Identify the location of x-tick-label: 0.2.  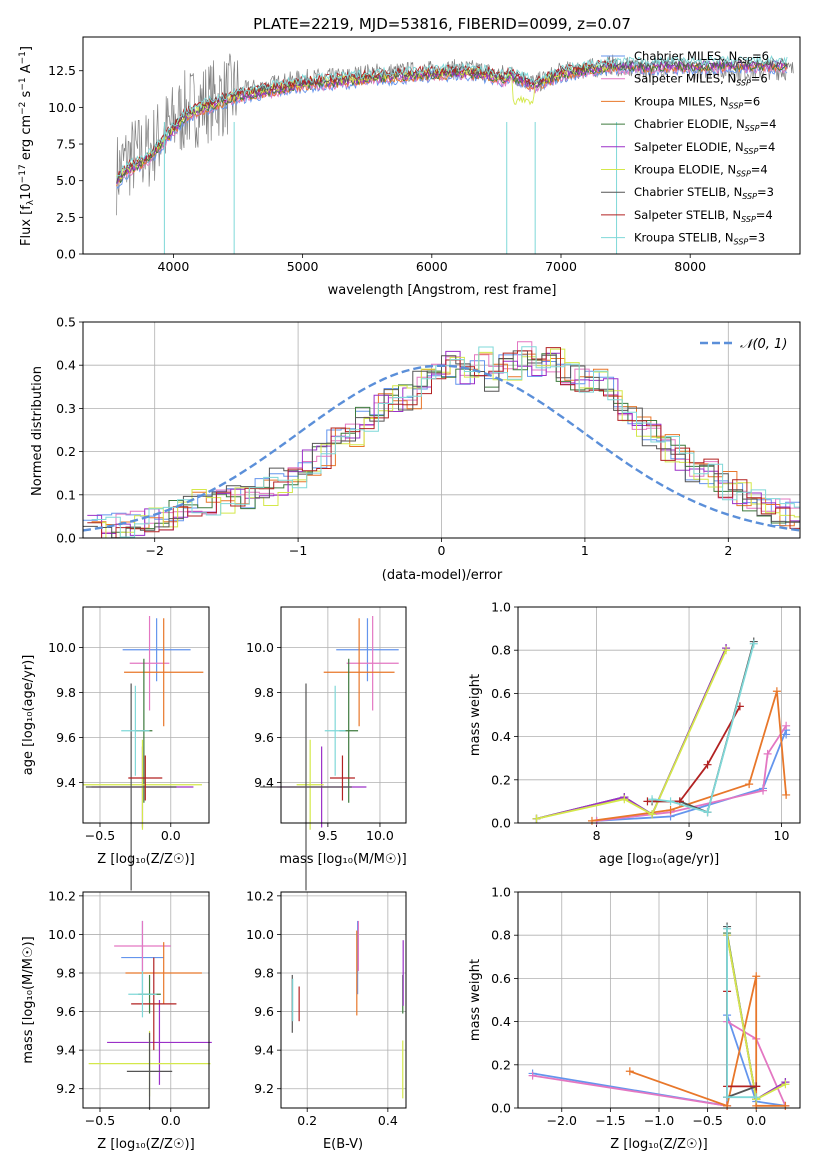
(307, 1120).